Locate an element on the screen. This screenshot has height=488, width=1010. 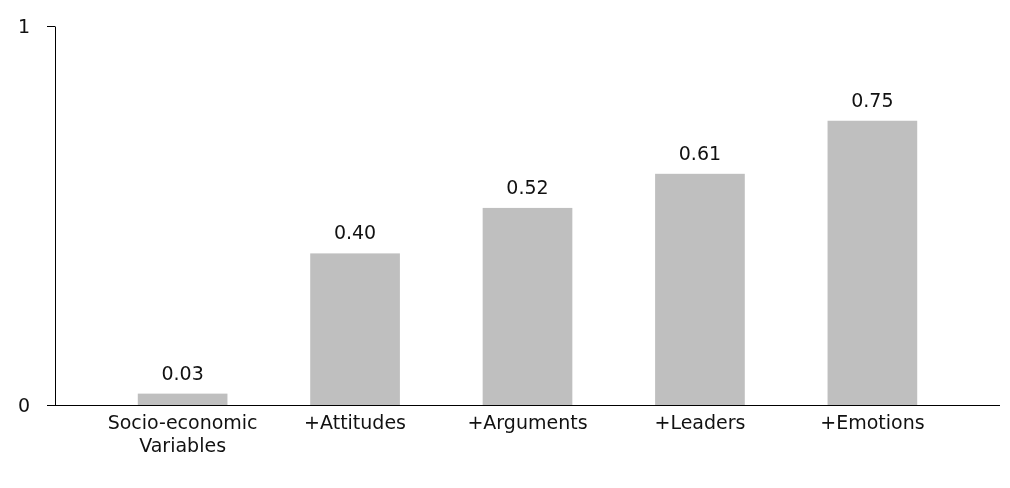
x-tick-label: +Leaders is located at coordinates (700, 421).